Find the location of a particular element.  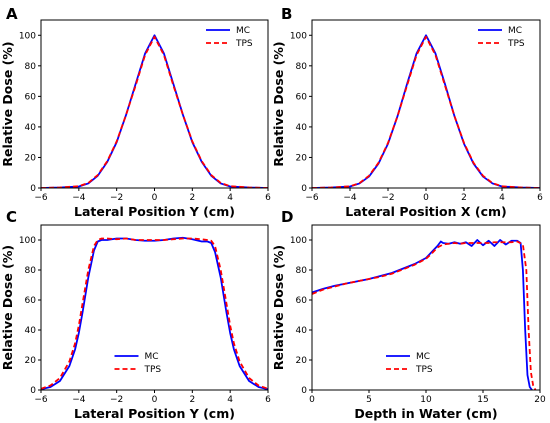

panel-letter: D is located at coordinates (287, 217).